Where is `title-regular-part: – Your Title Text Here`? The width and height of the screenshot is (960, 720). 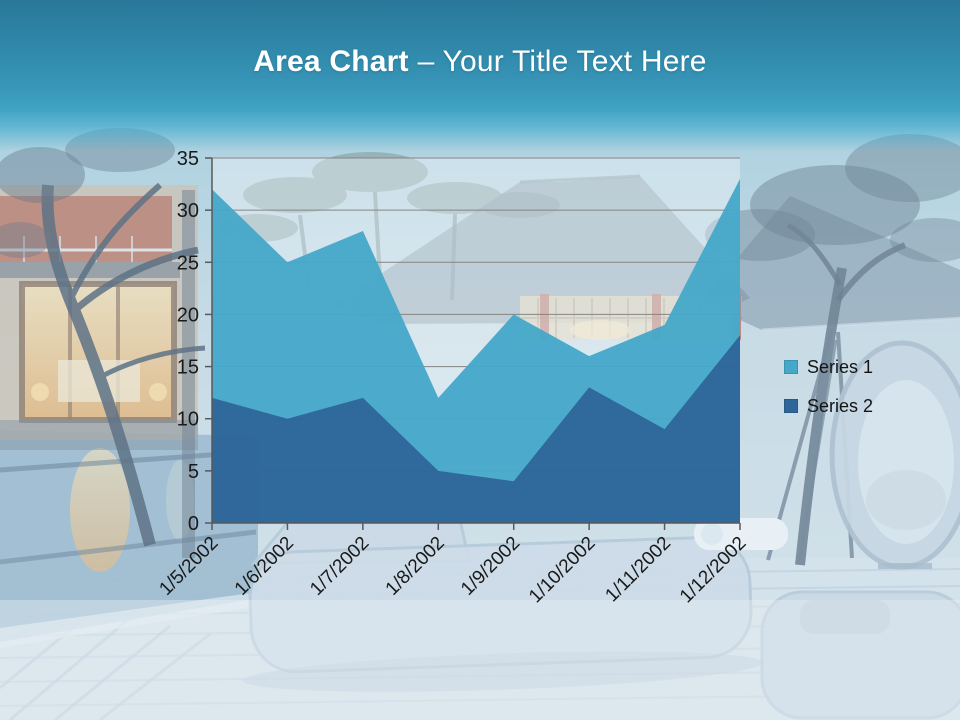
title-regular-part: – Your Title Text Here is located at coordinates (562, 61).